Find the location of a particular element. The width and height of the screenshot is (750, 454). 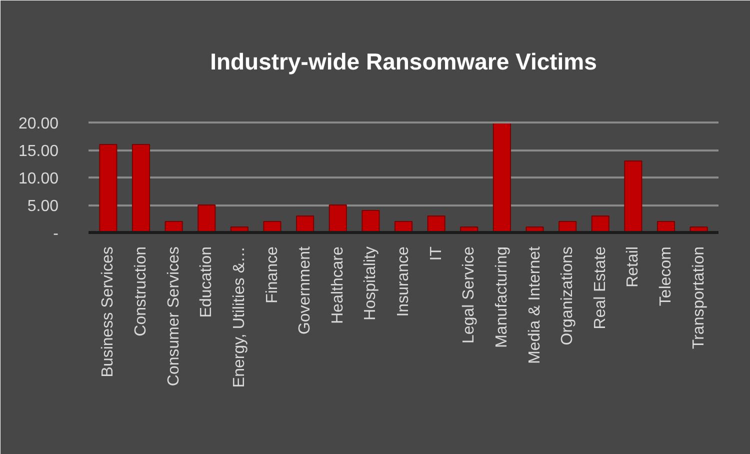

x-tick-label: Education is located at coordinates (207, 282).